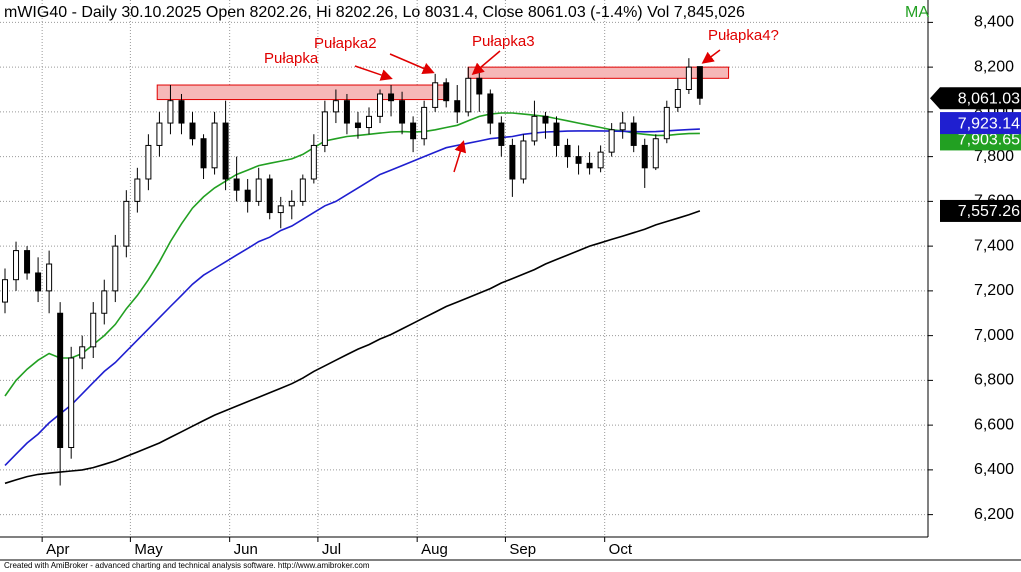  I want to click on y-tick-label: 7,400, so click(994, 245).